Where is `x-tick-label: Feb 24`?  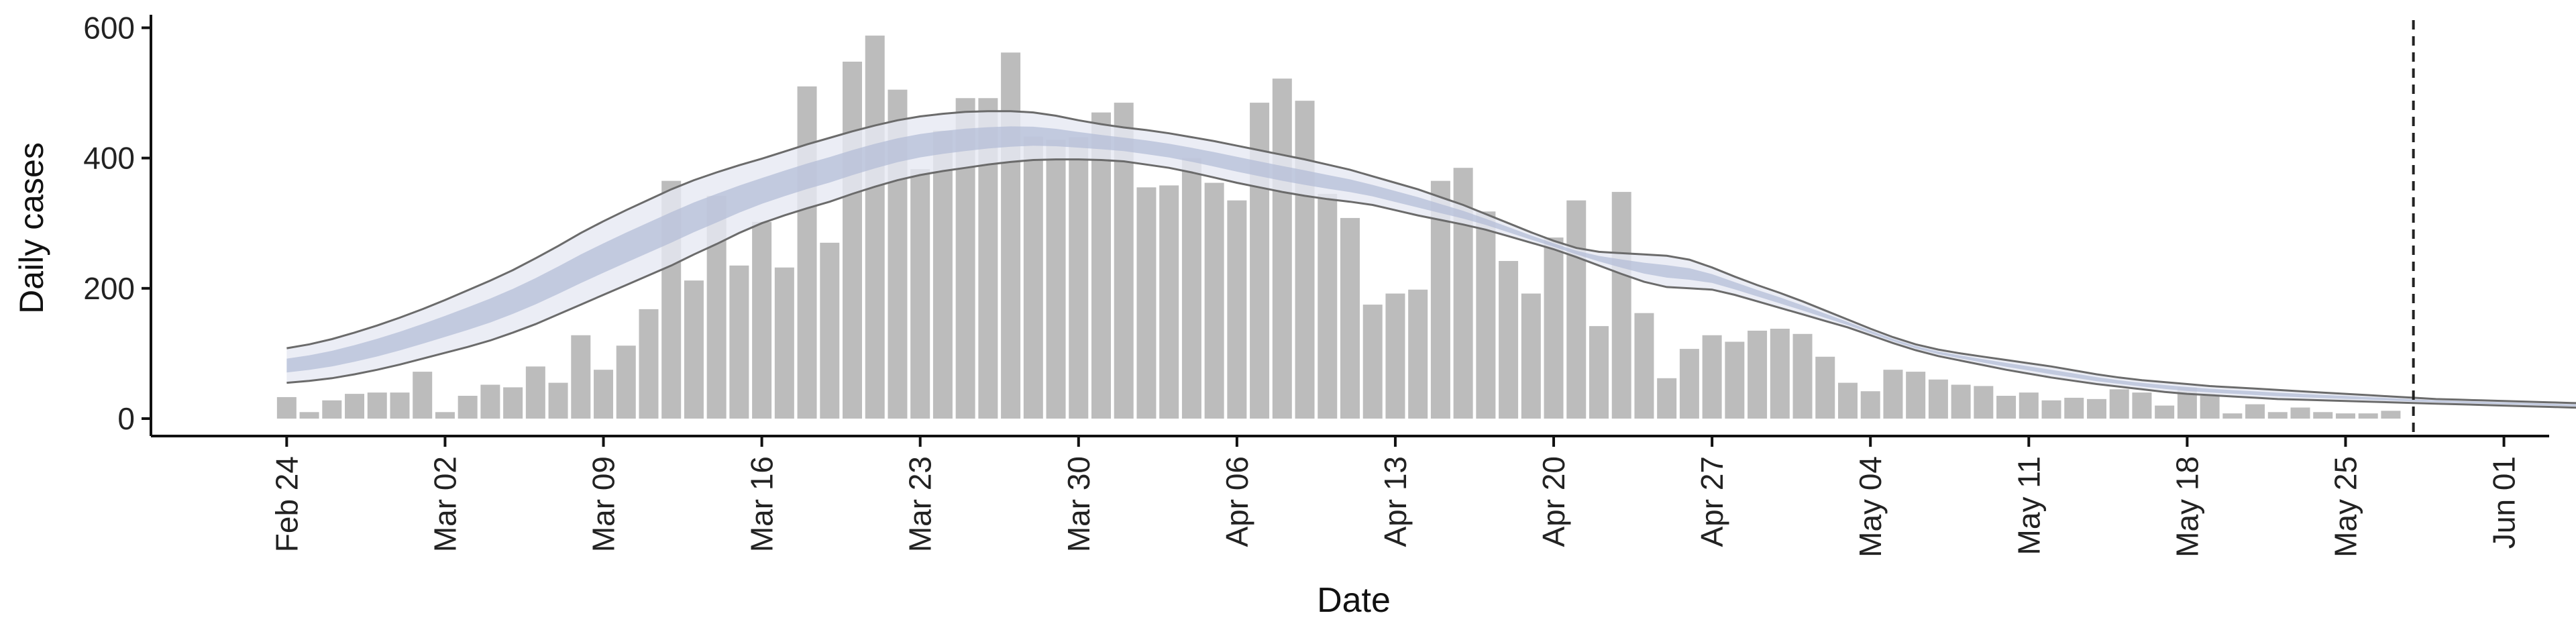 x-tick-label: Feb 24 is located at coordinates (286, 504).